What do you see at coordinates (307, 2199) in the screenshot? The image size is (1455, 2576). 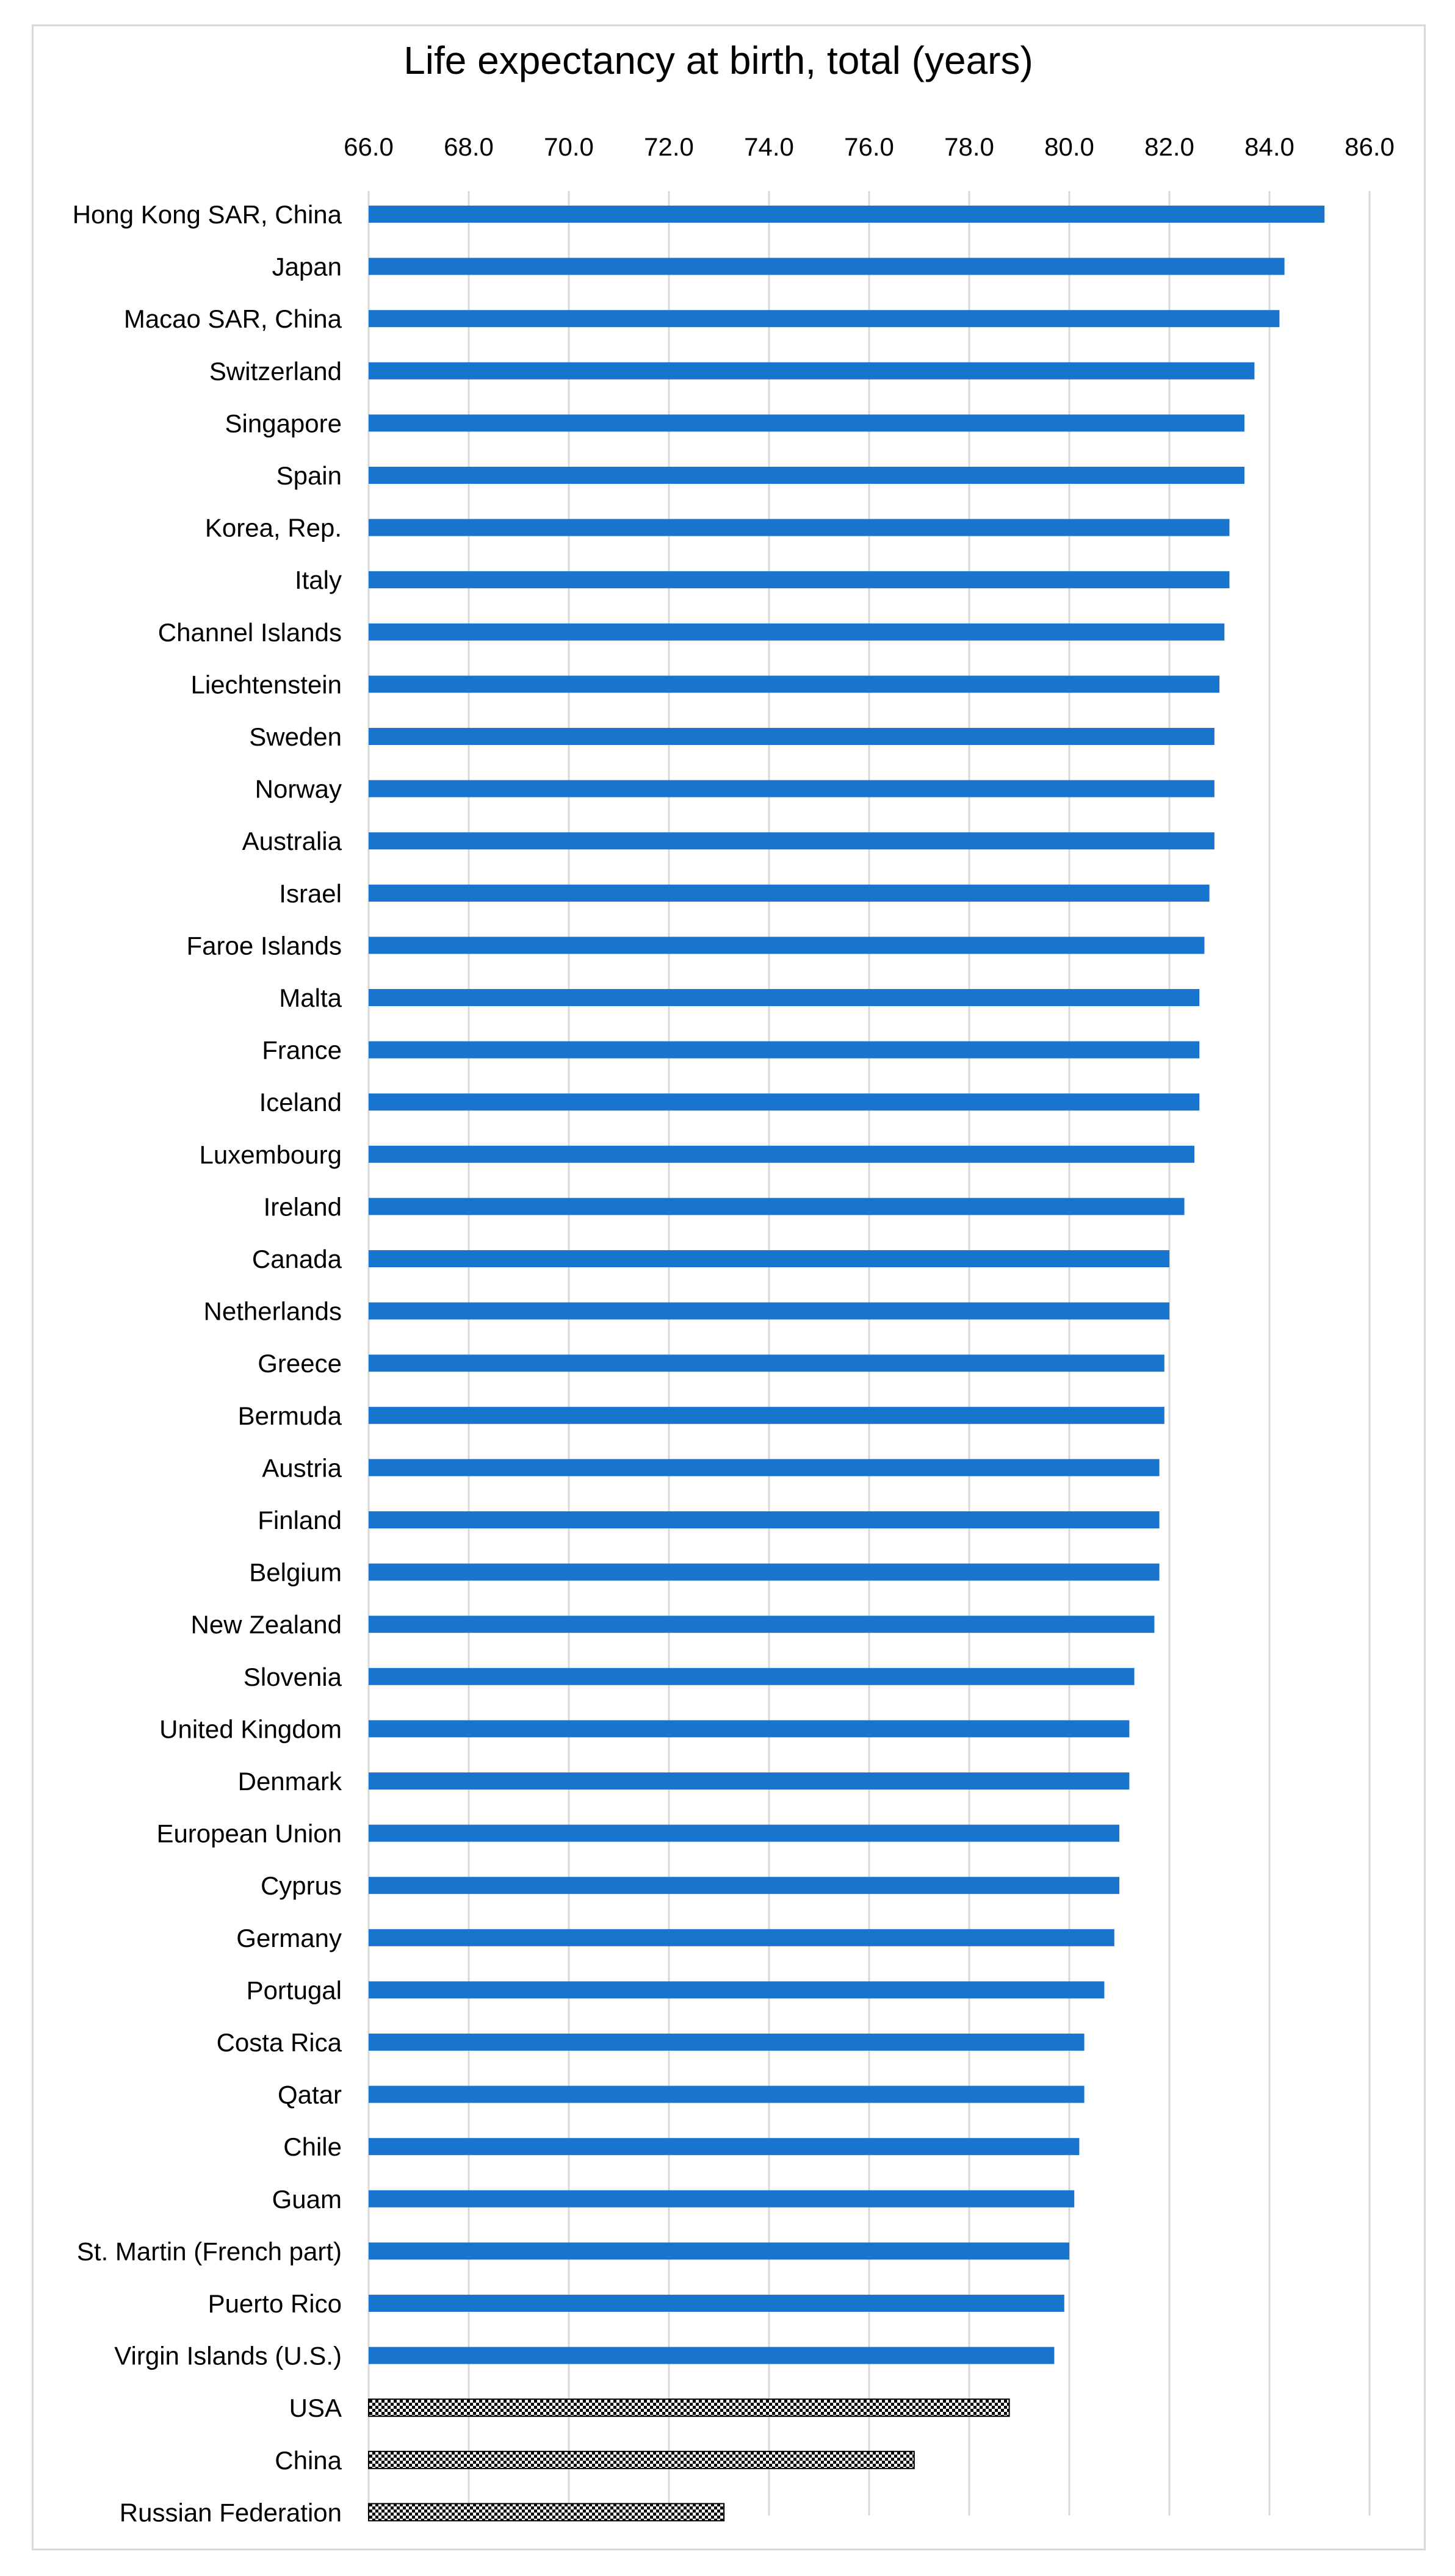 I see `category-label: Guam` at bounding box center [307, 2199].